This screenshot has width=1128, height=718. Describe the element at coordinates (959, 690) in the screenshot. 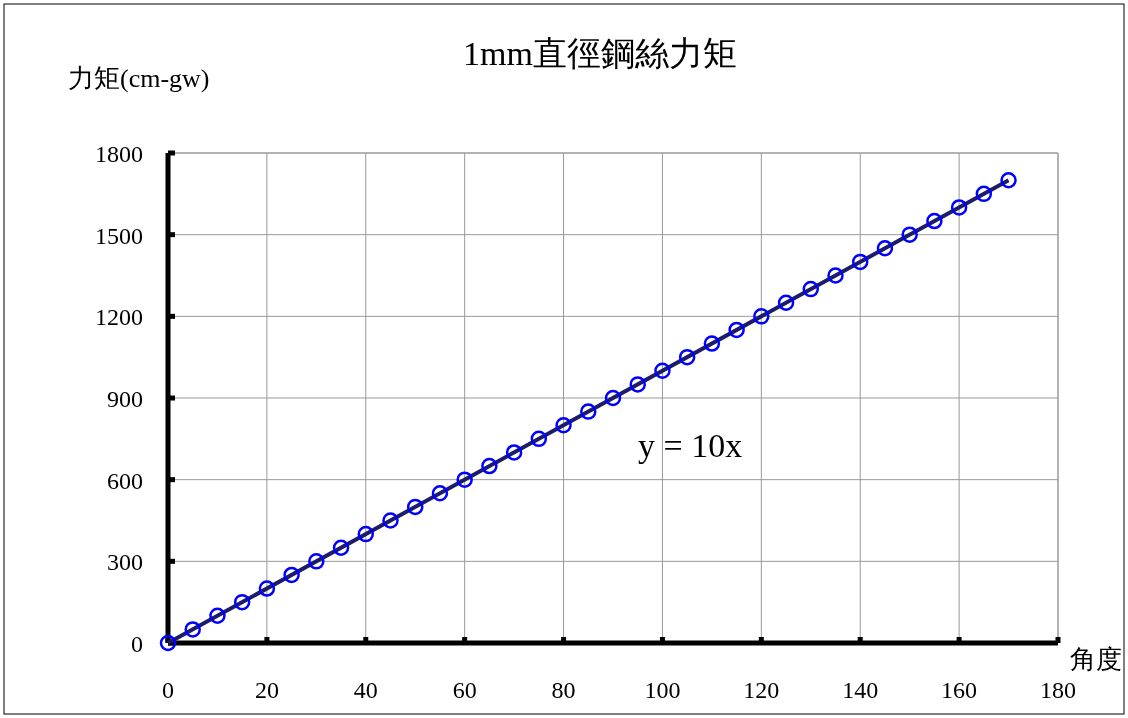

I see `x-tick-label: 160` at that location.